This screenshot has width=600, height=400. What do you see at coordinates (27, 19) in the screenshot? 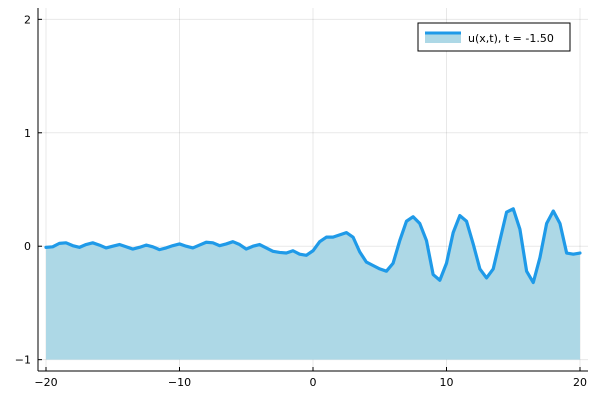
I see `y-tick-label: 2` at bounding box center [27, 19].